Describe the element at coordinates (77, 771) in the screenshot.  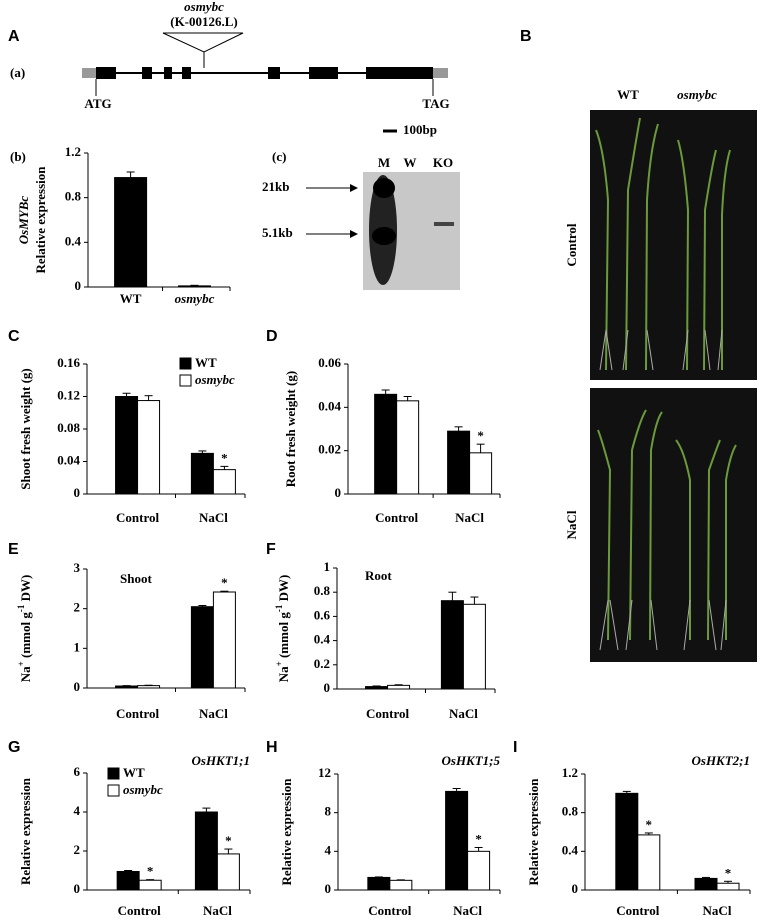
I see `y-tick-label: 6` at that location.